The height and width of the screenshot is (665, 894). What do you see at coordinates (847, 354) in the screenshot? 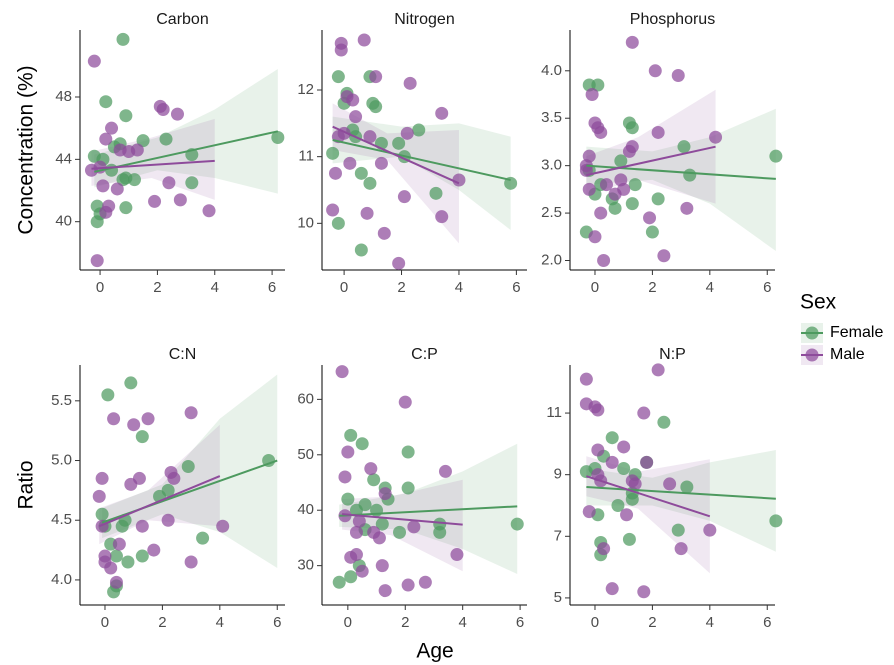
I see `legend-label: Male` at bounding box center [847, 354].